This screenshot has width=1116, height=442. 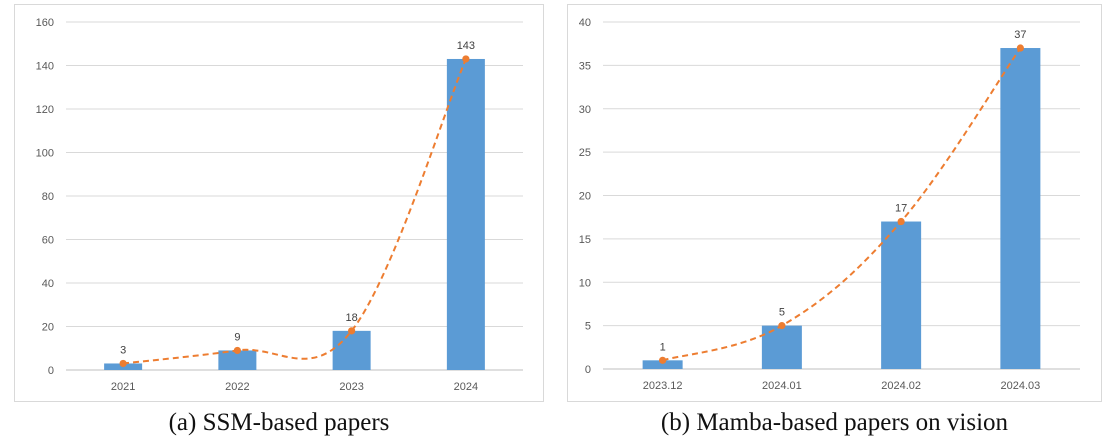 What do you see at coordinates (237, 337) in the screenshot?
I see `data-label: 9` at bounding box center [237, 337].